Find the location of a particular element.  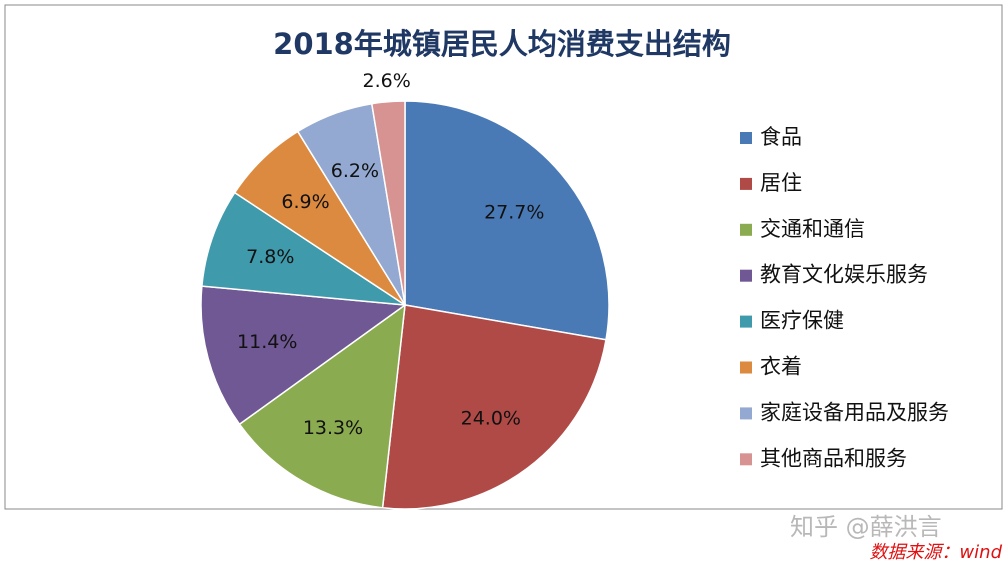

data-label: 11.4% is located at coordinates (267, 342).